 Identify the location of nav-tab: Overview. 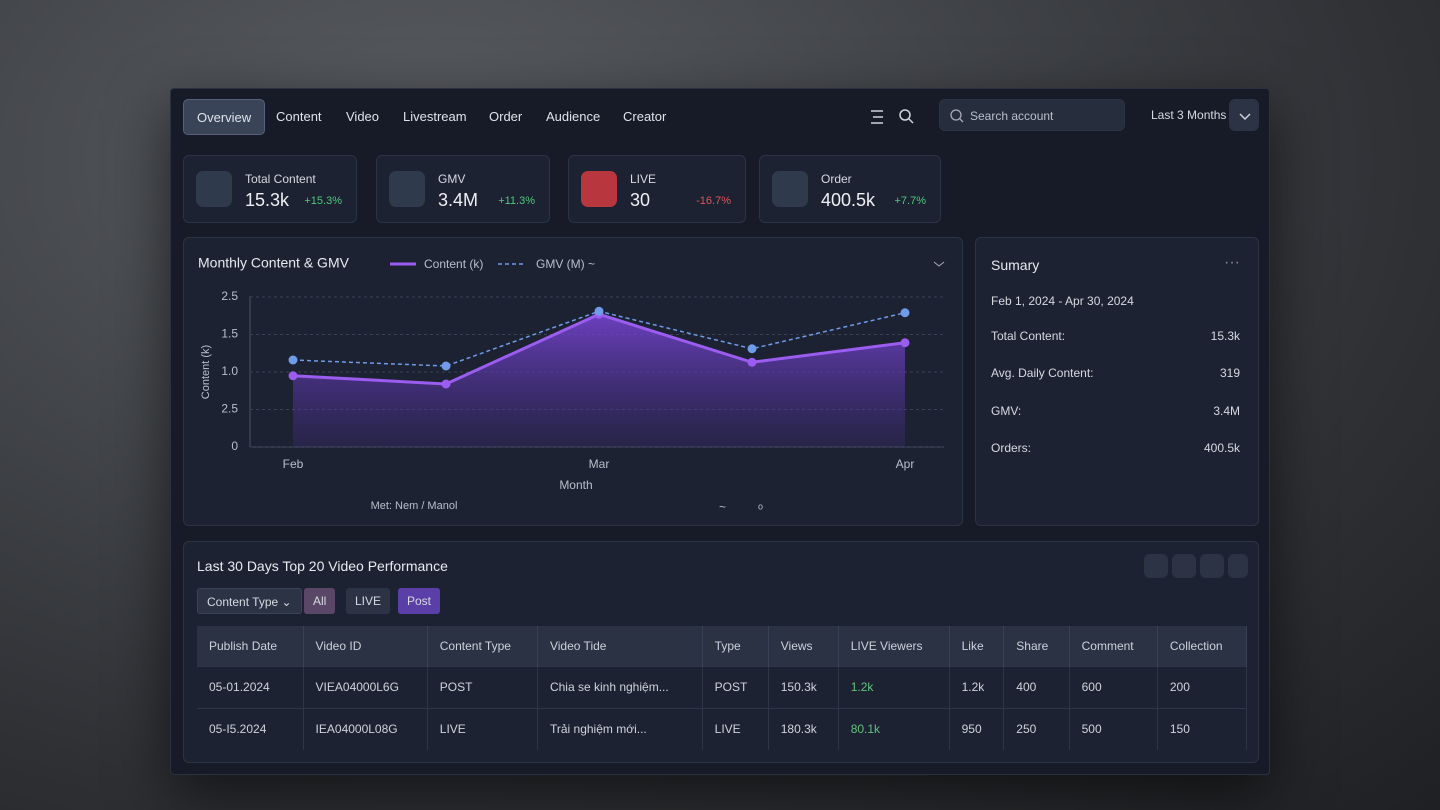
(224, 117).